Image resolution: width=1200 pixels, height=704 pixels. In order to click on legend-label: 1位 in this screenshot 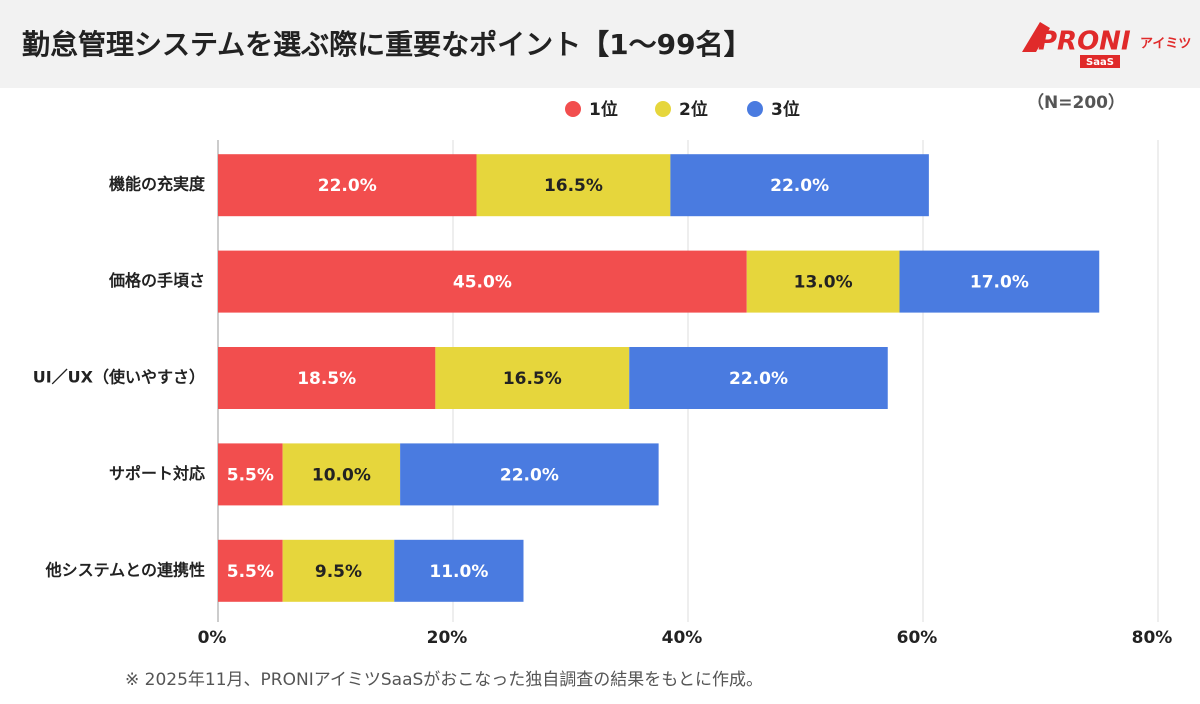, I will do `click(603, 109)`.